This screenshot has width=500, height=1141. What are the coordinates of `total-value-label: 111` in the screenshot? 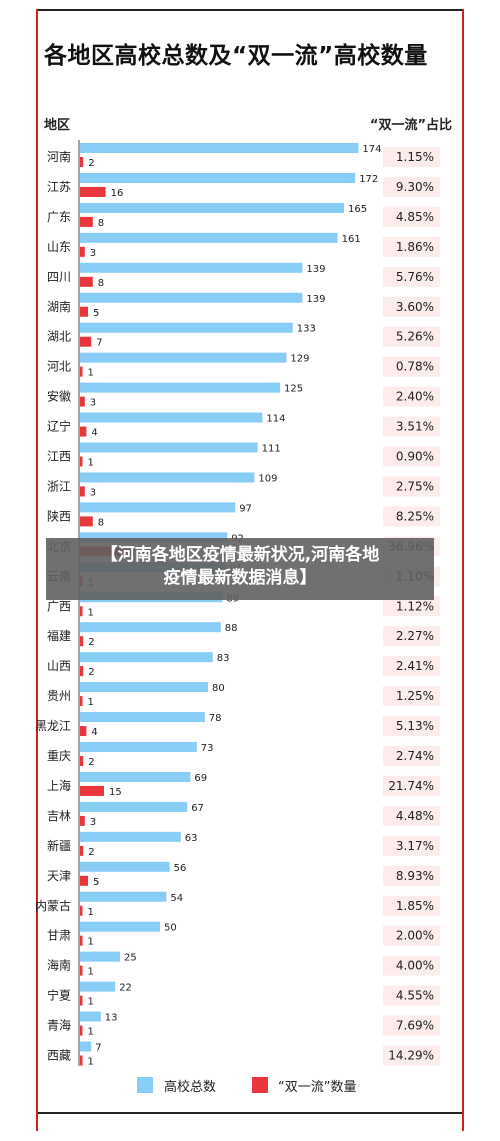 It's located at (271, 449).